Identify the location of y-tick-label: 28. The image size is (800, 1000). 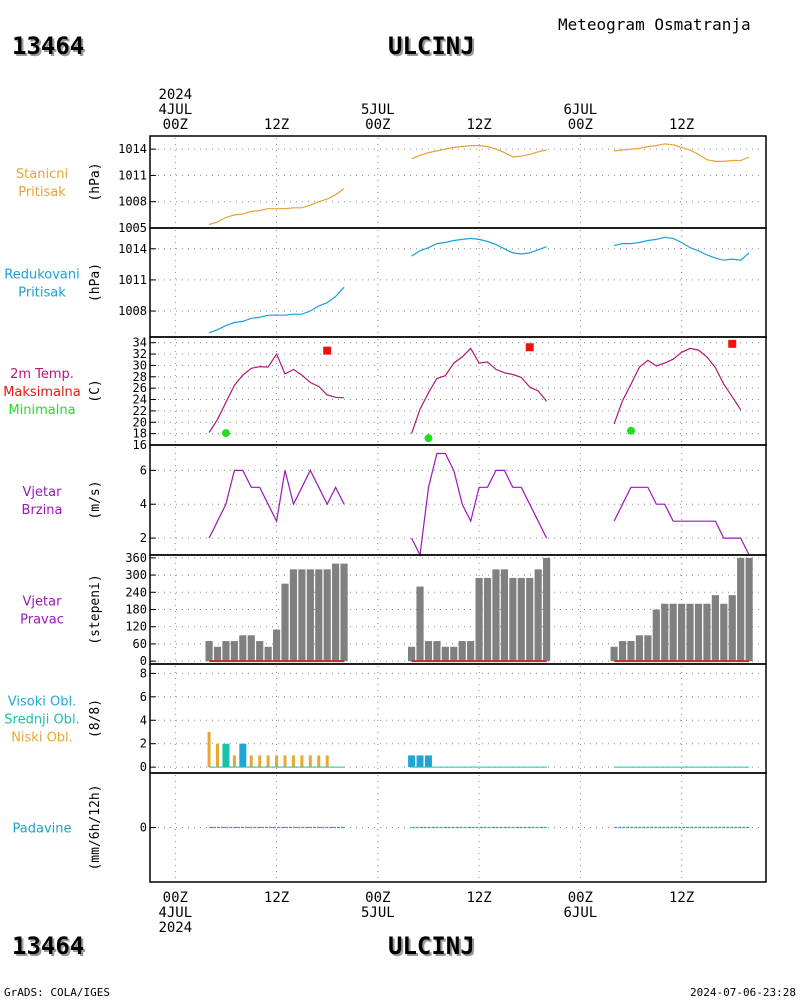
(140, 377).